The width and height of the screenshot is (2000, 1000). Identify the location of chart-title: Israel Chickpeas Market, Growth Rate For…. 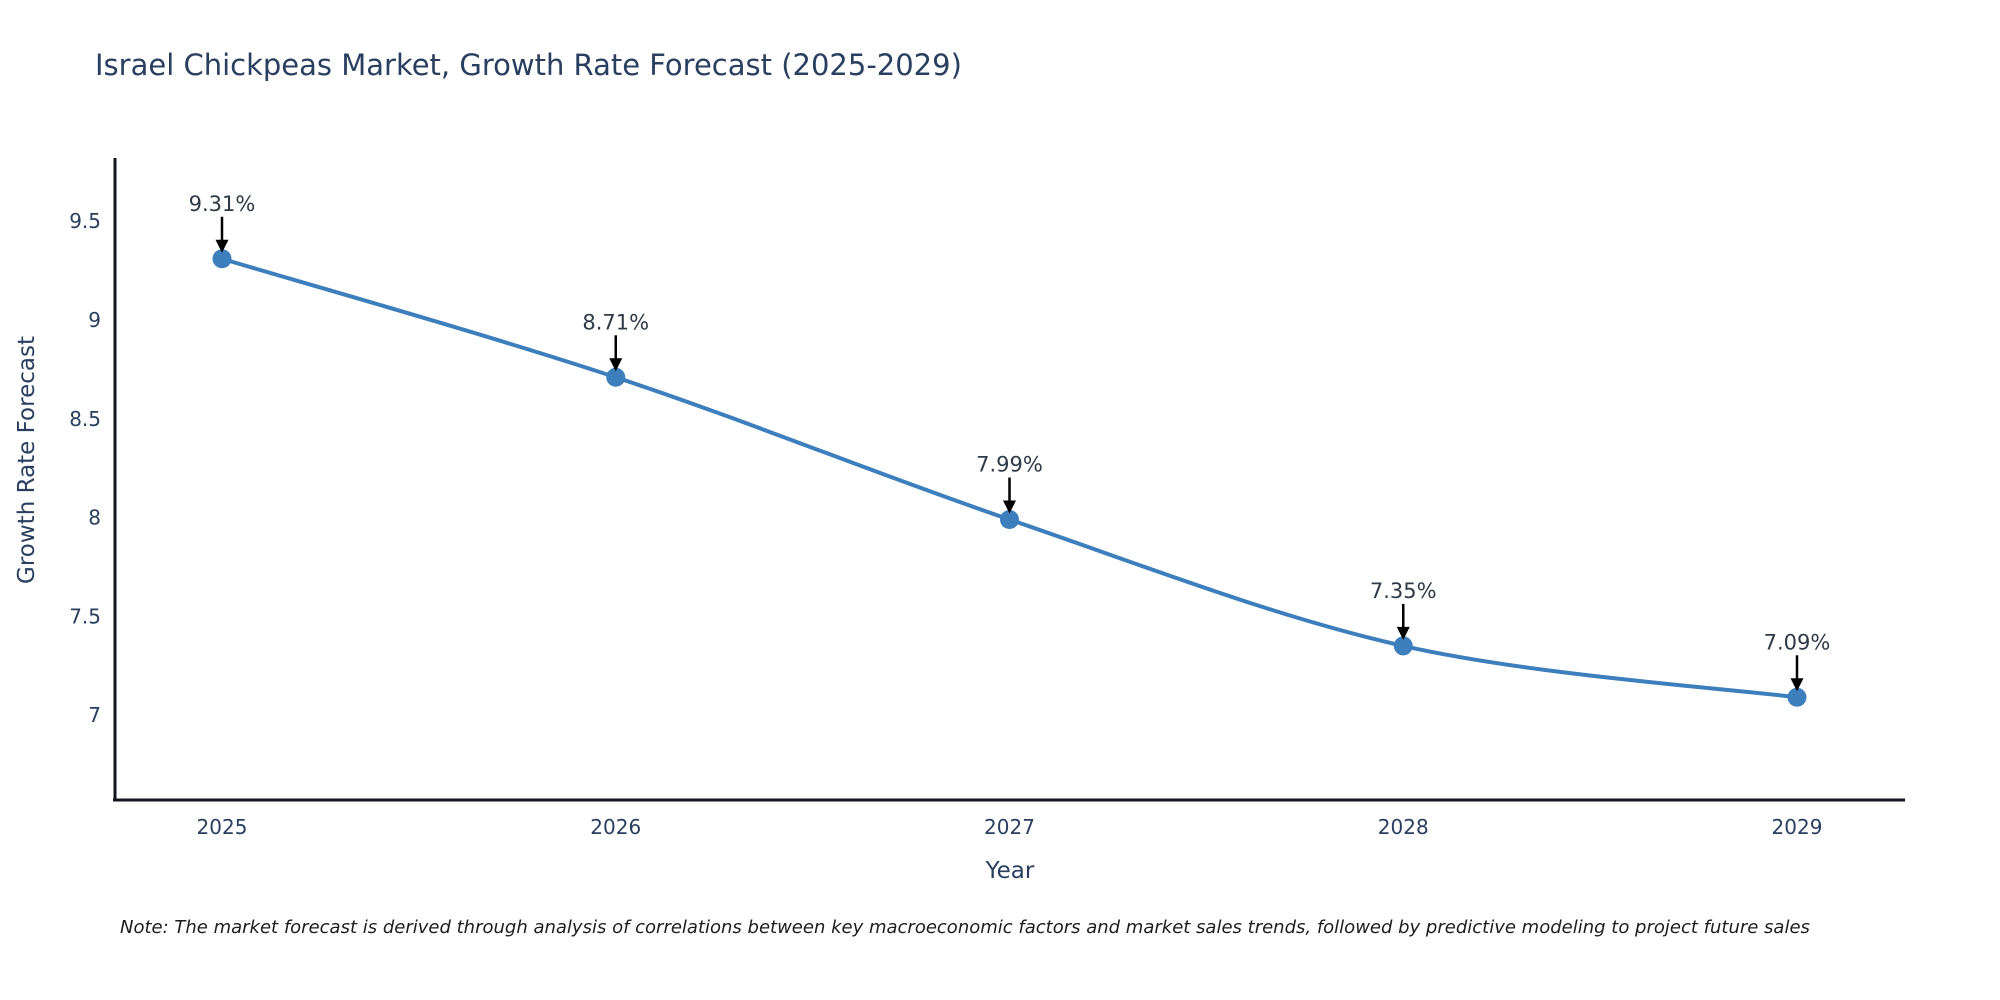
(528, 65).